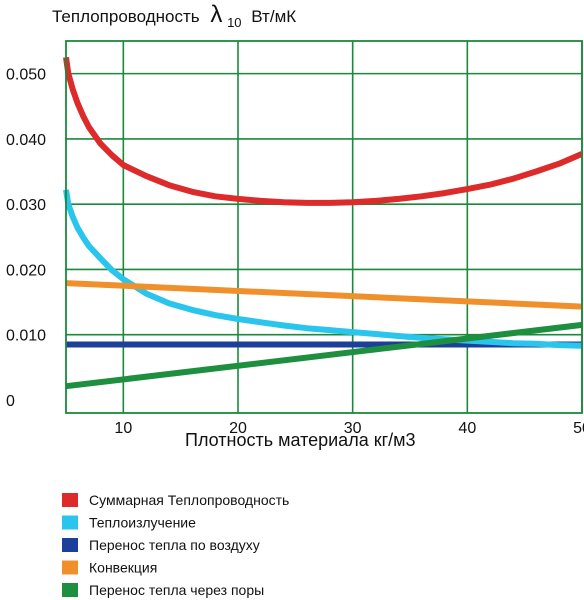  I want to click on x-tick-label: 40, so click(467, 428).